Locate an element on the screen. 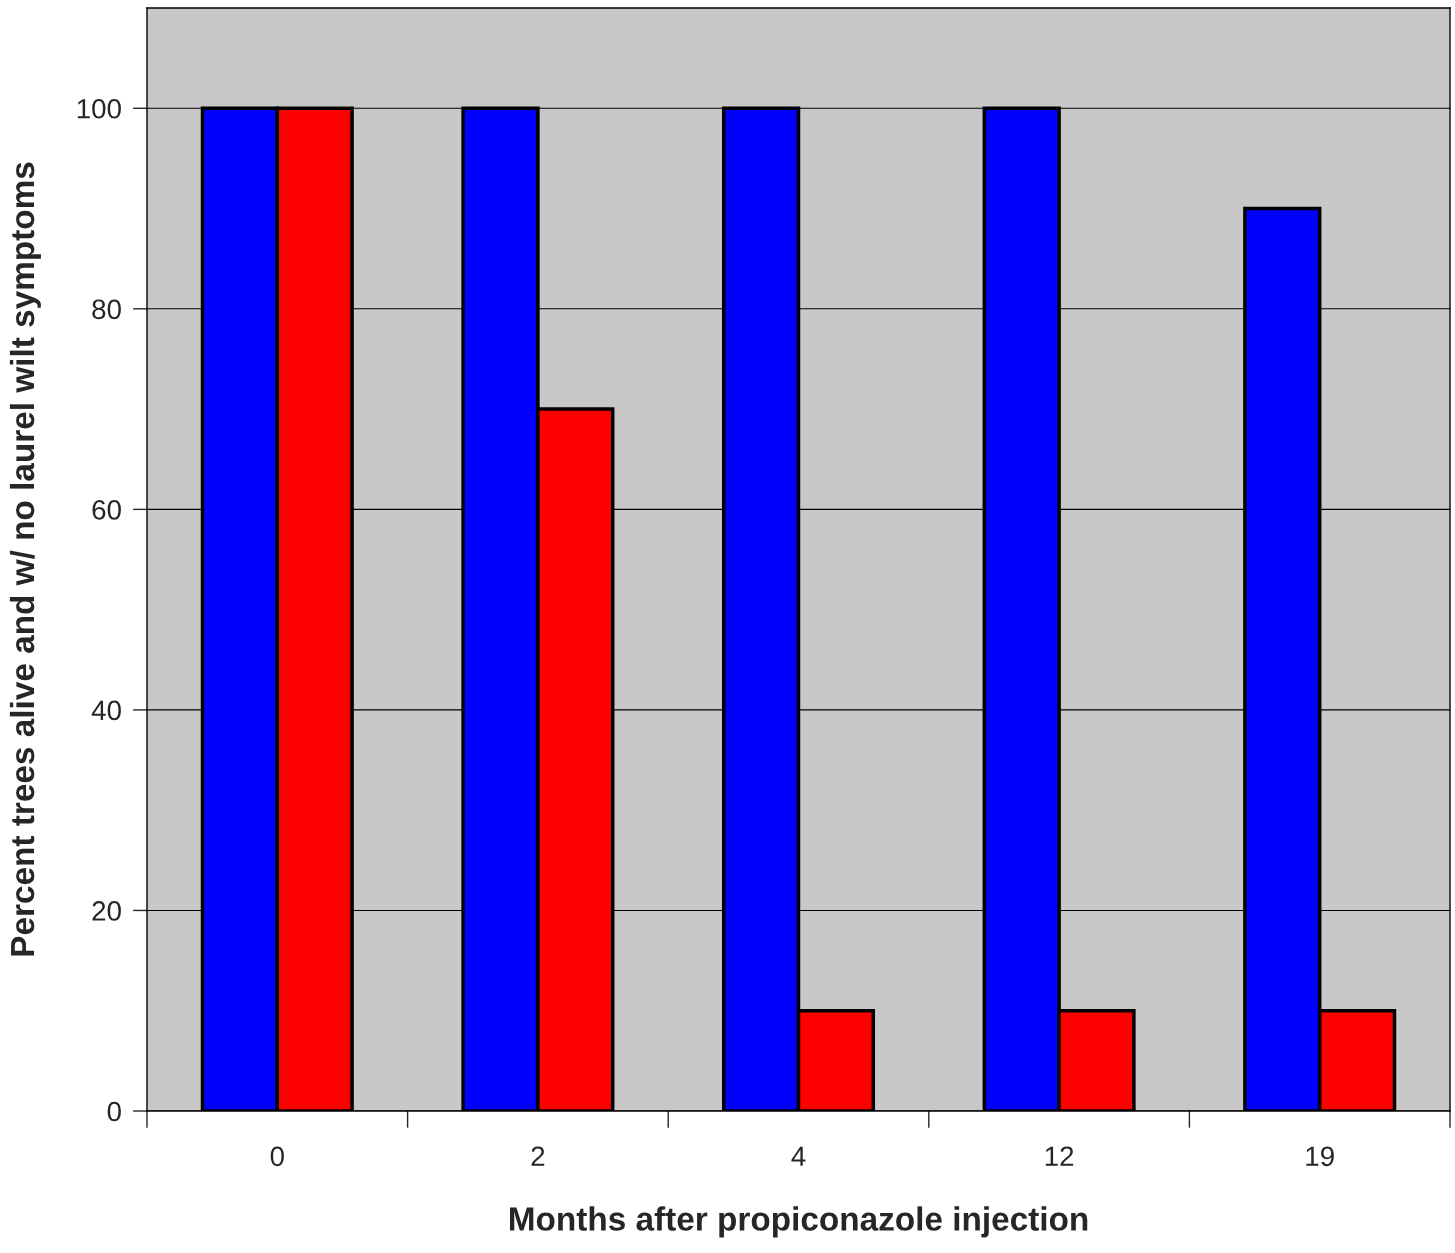 The height and width of the screenshot is (1253, 1455). y-axis-title: Percent trees alive and w/ no laurel wilt symptoms is located at coordinates (25, 559).